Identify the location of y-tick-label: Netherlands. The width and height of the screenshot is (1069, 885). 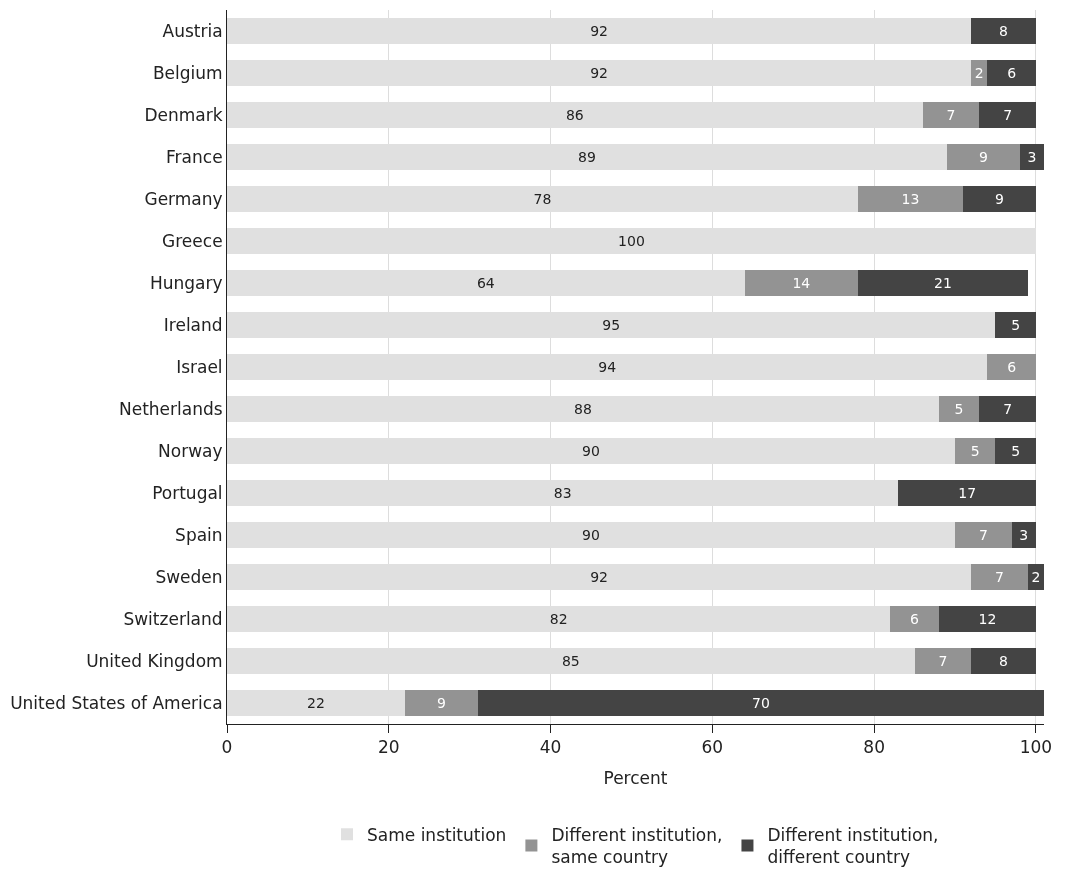
(170, 408).